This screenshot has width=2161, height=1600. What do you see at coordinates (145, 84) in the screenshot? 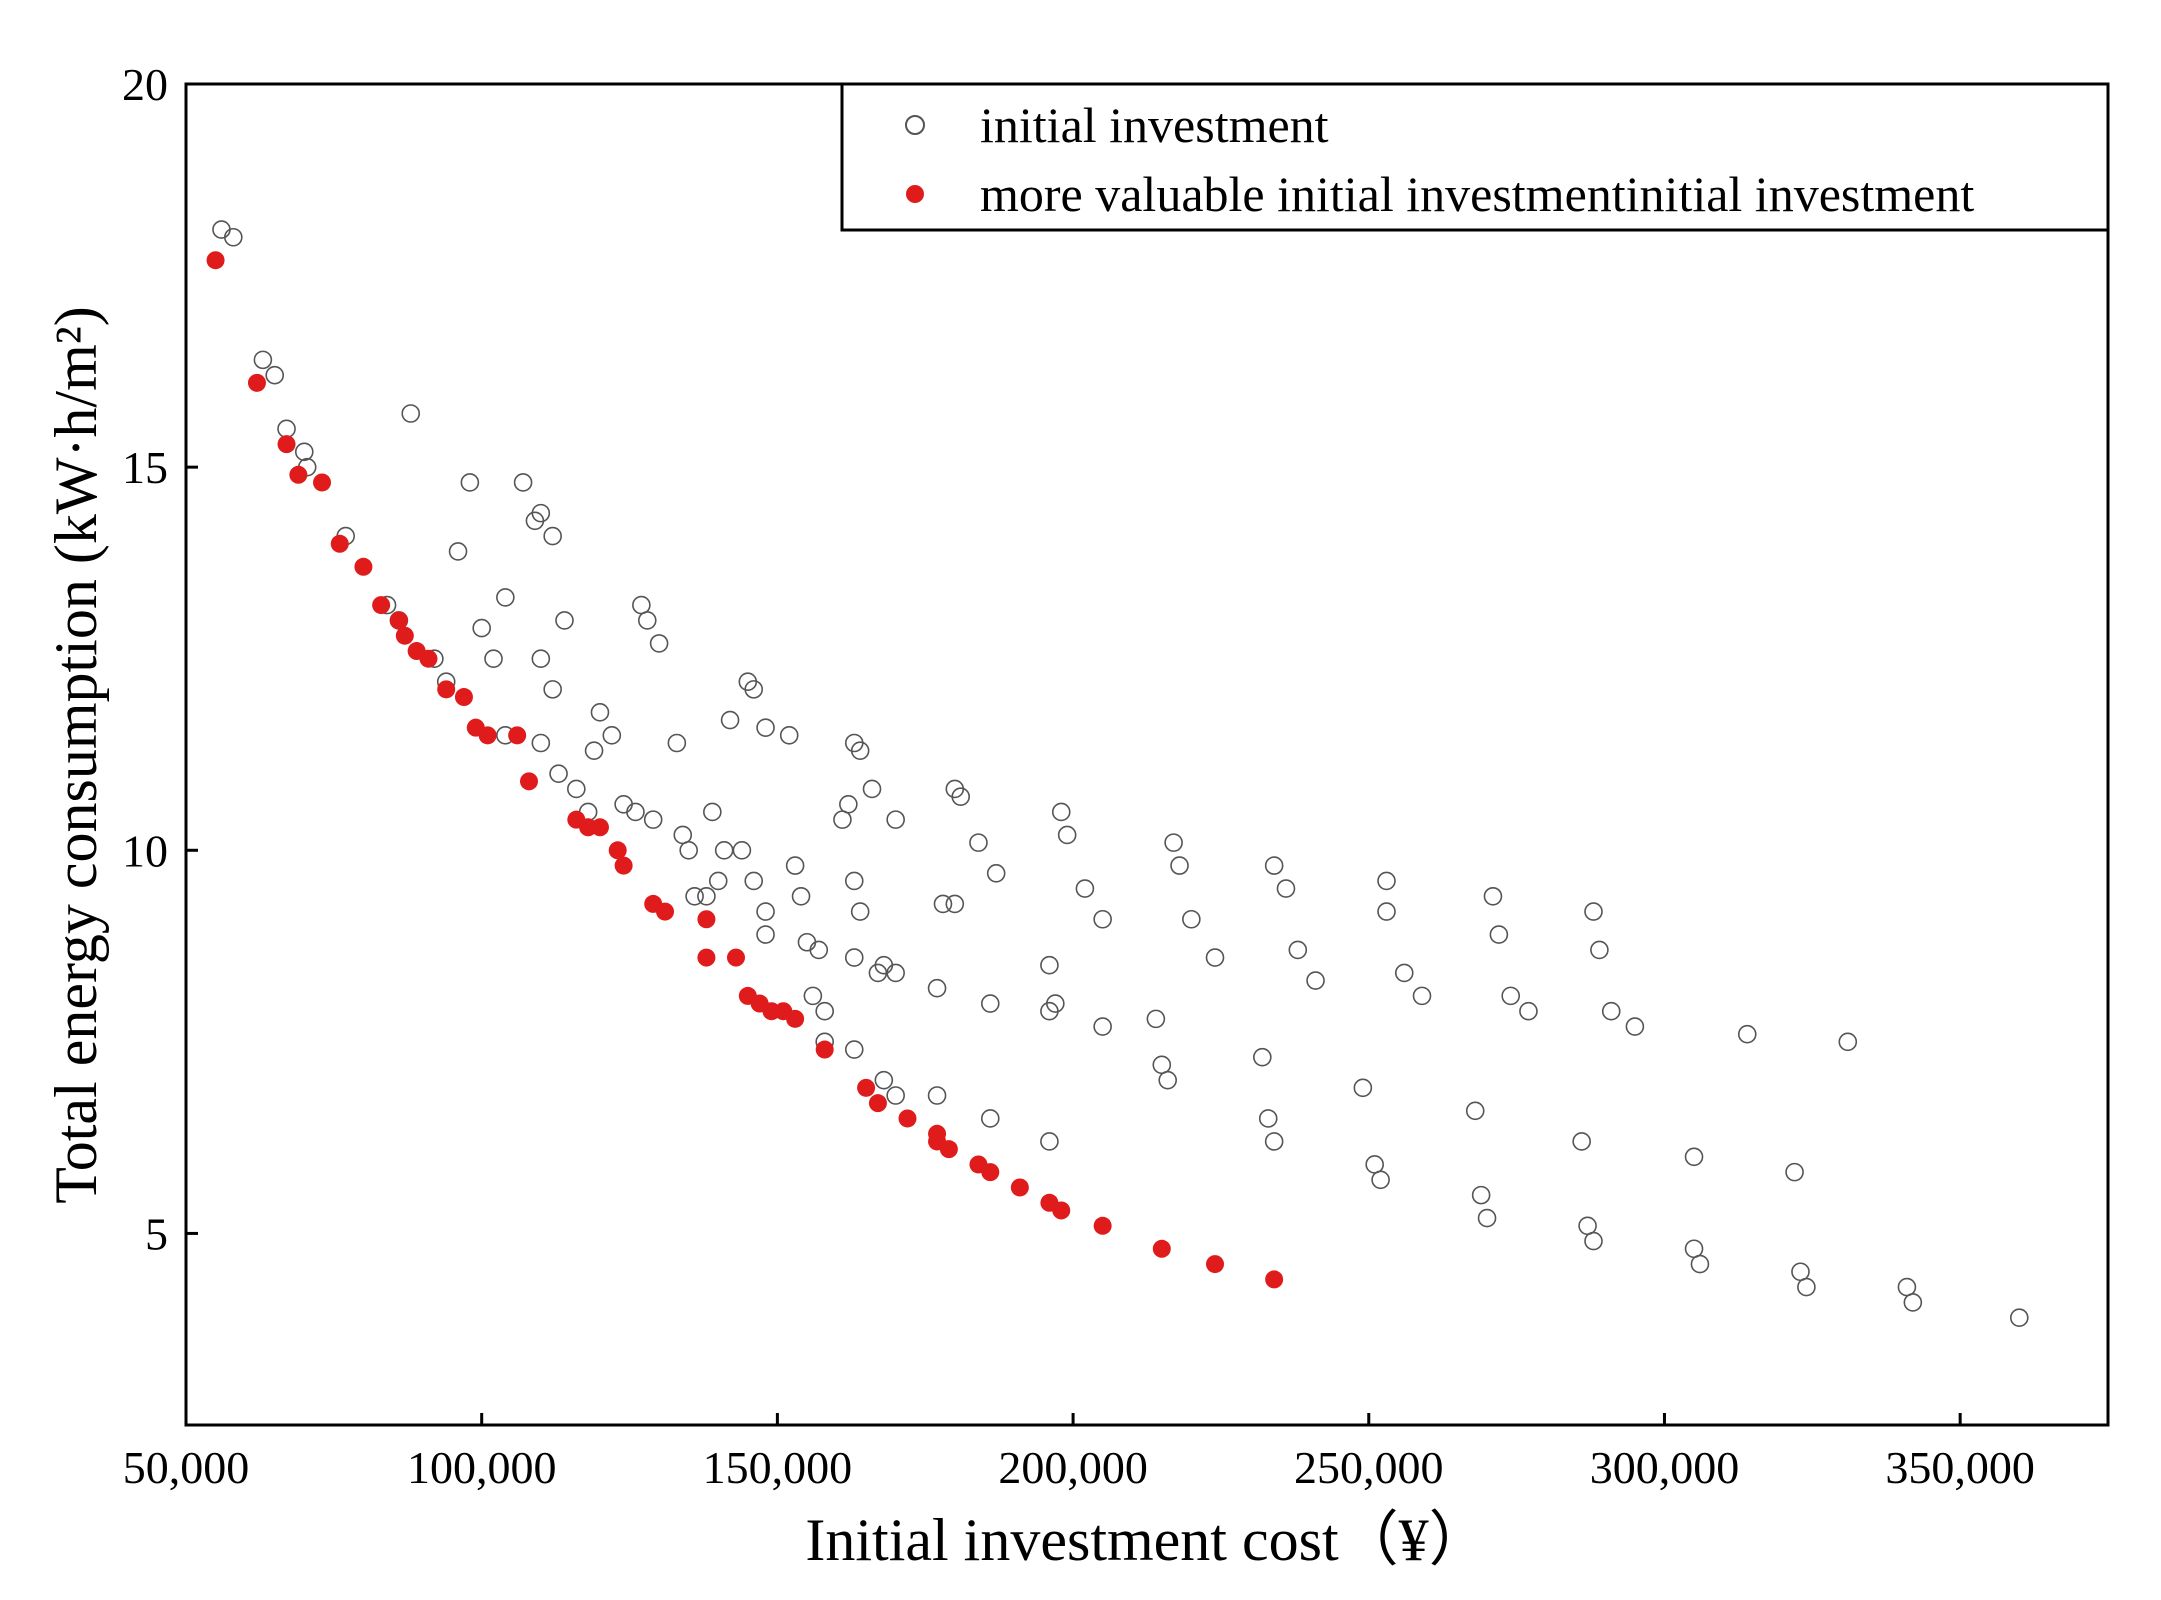
I see `y-tick-label: 20` at bounding box center [145, 84].